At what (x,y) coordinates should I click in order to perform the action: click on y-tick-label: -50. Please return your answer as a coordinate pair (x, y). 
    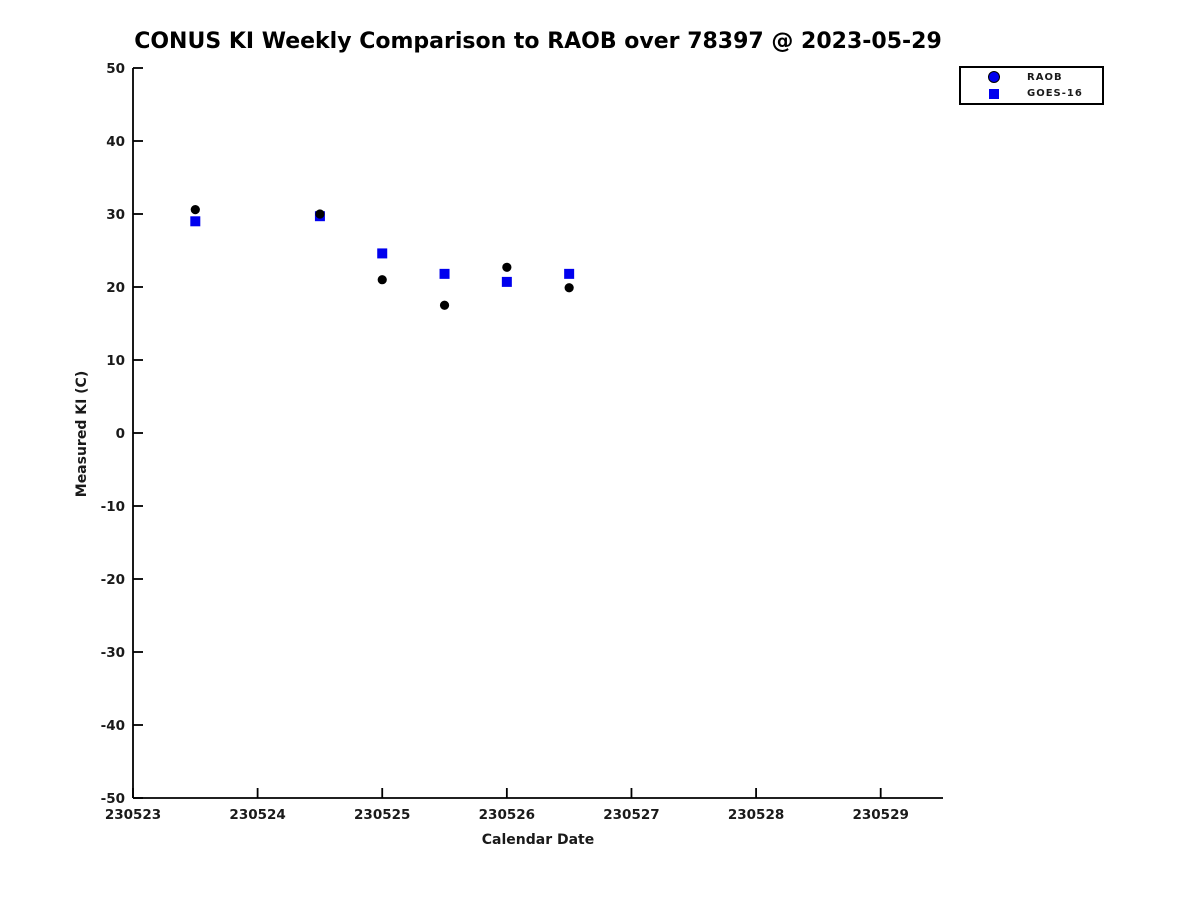
    Looking at the image, I should click on (113, 799).